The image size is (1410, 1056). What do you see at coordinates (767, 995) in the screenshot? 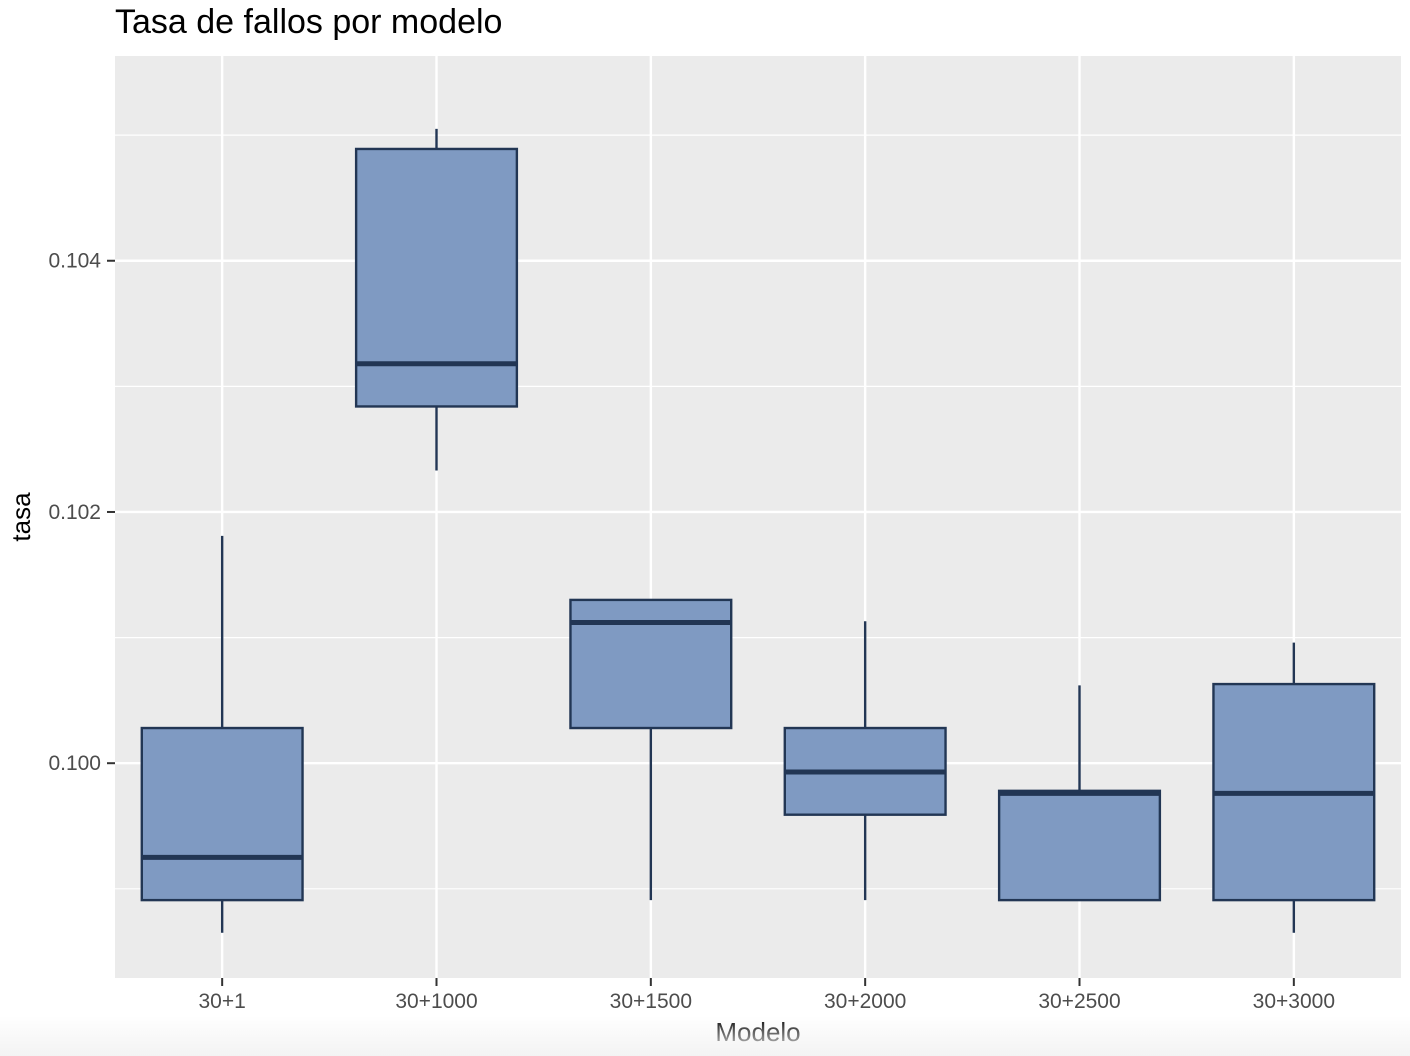
I see `x-axis: 30+1 30+1000 30+1500 30+2000 30+2500 30+3000` at bounding box center [767, 995].